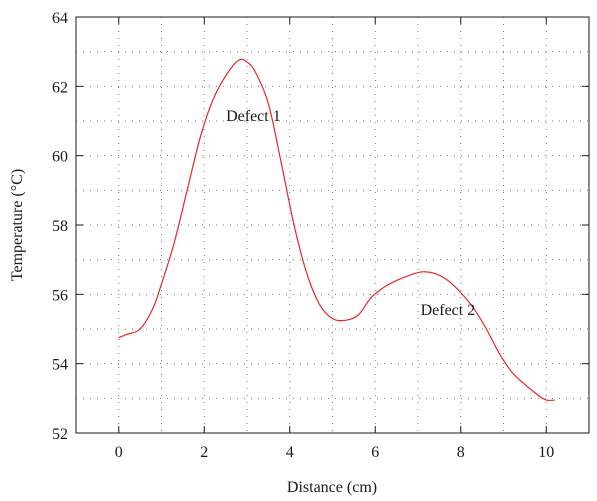 The width and height of the screenshot is (597, 501). I want to click on x-tick-label: 0, so click(119, 452).